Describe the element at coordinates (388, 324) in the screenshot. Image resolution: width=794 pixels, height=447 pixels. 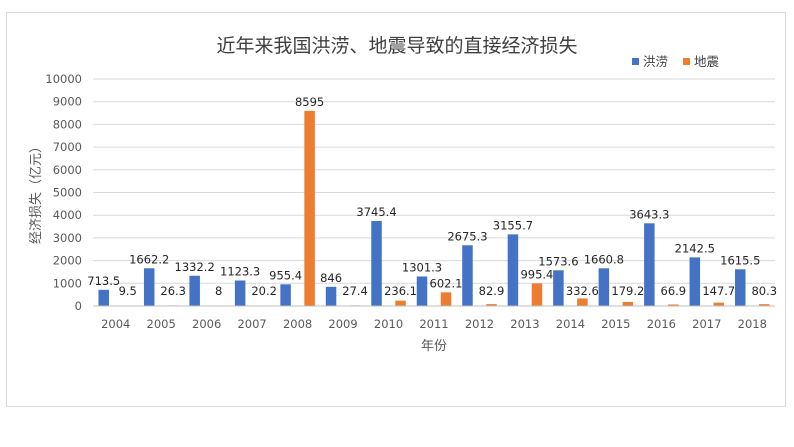
I see `x-tick-label: 2010` at that location.